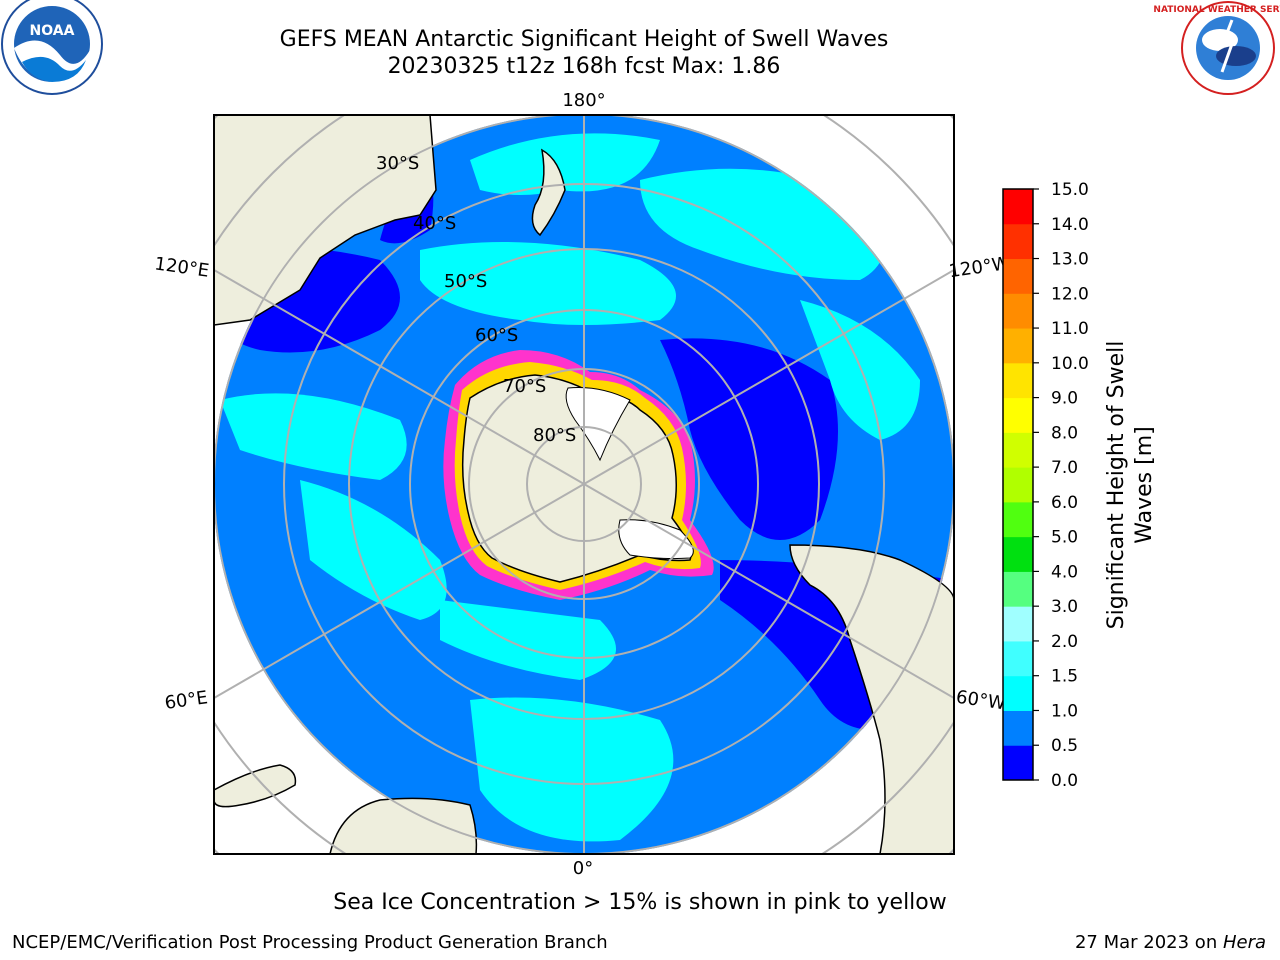  I want to click on colorbar-tick-label: 6.0, so click(1064, 503).